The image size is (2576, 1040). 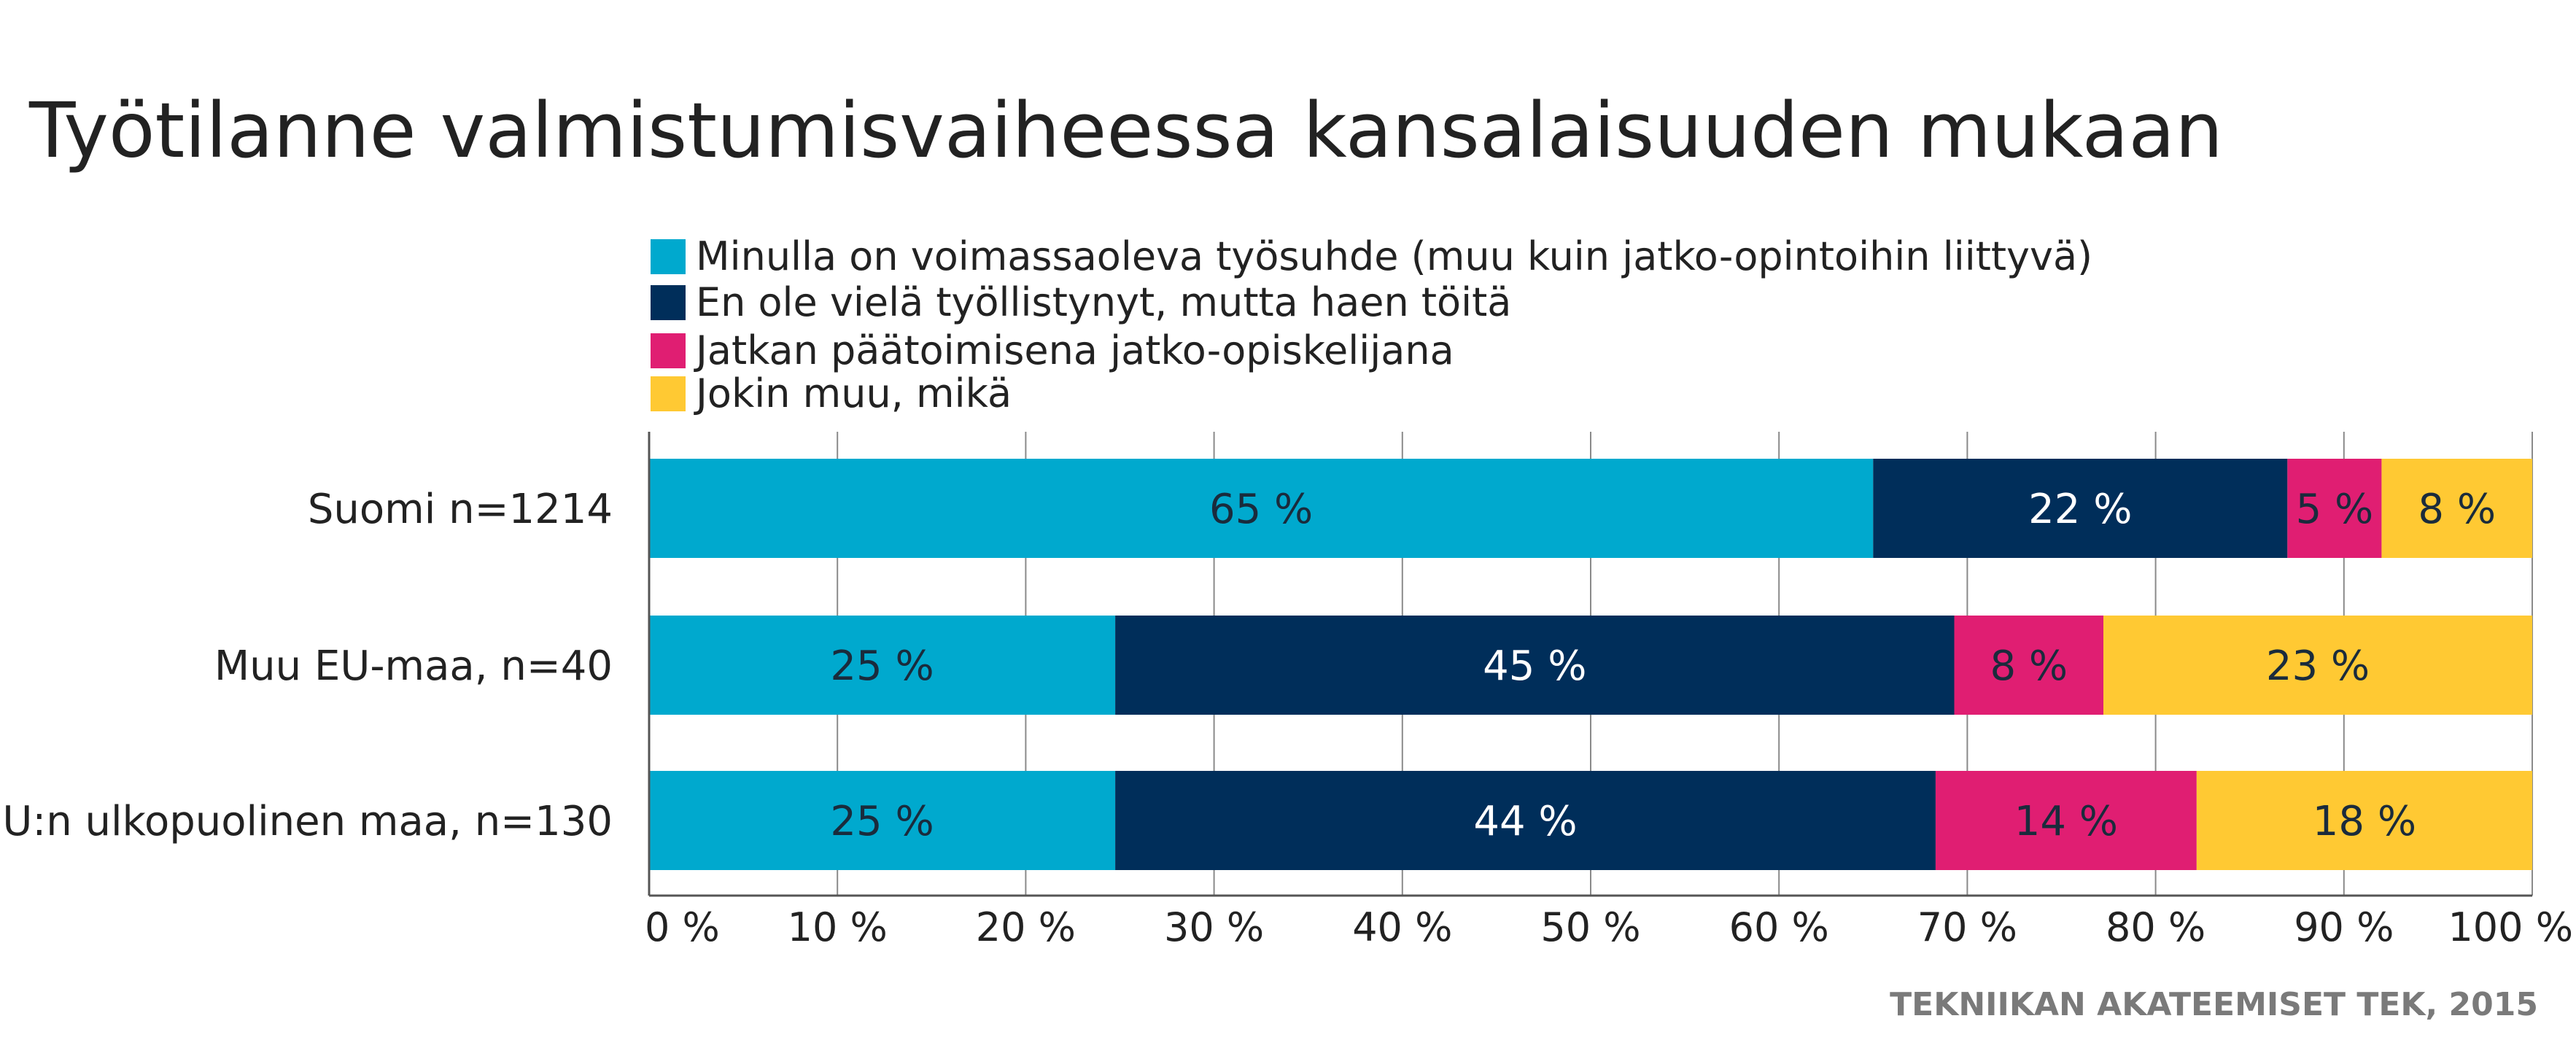 I want to click on data-label: 14 %, so click(x=2066, y=821).